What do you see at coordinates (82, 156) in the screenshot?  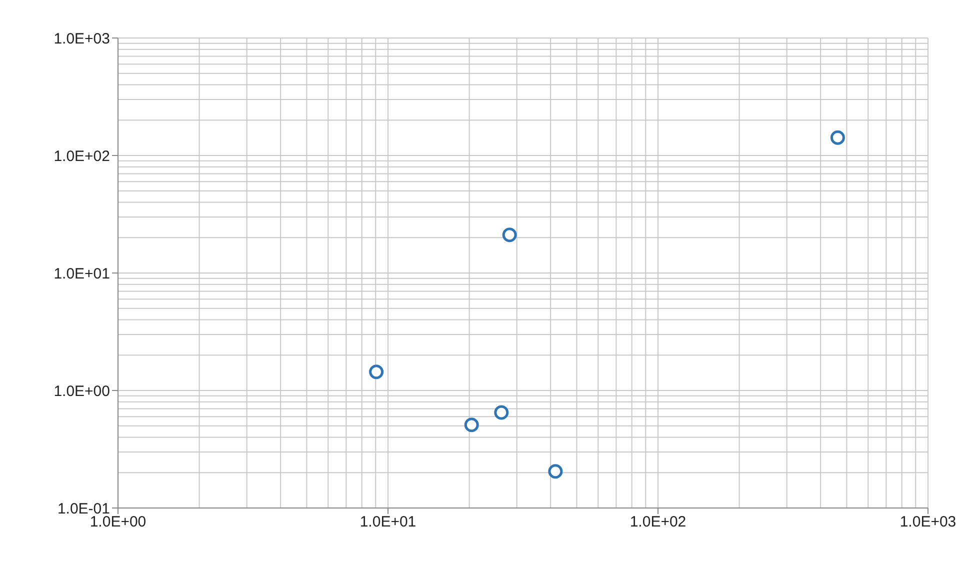 I see `y-tick-label: 1.0E+02` at bounding box center [82, 156].